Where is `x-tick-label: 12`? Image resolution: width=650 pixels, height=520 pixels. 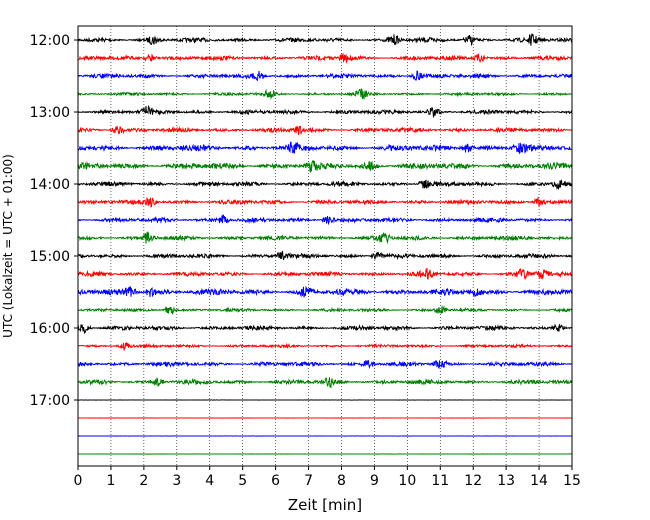
x-tick-label: 12 is located at coordinates (473, 481).